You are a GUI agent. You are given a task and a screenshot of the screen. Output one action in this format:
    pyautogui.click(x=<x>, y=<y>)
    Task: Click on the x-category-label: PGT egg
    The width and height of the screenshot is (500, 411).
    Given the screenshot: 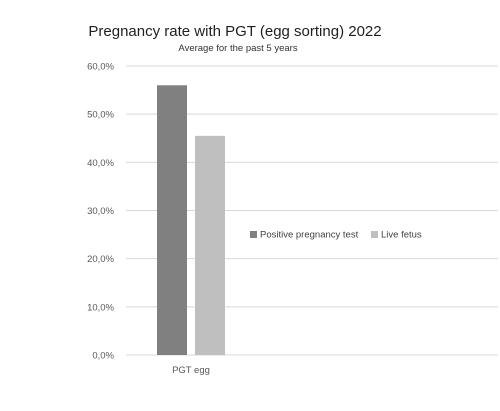 What is the action you would take?
    pyautogui.click(x=191, y=370)
    